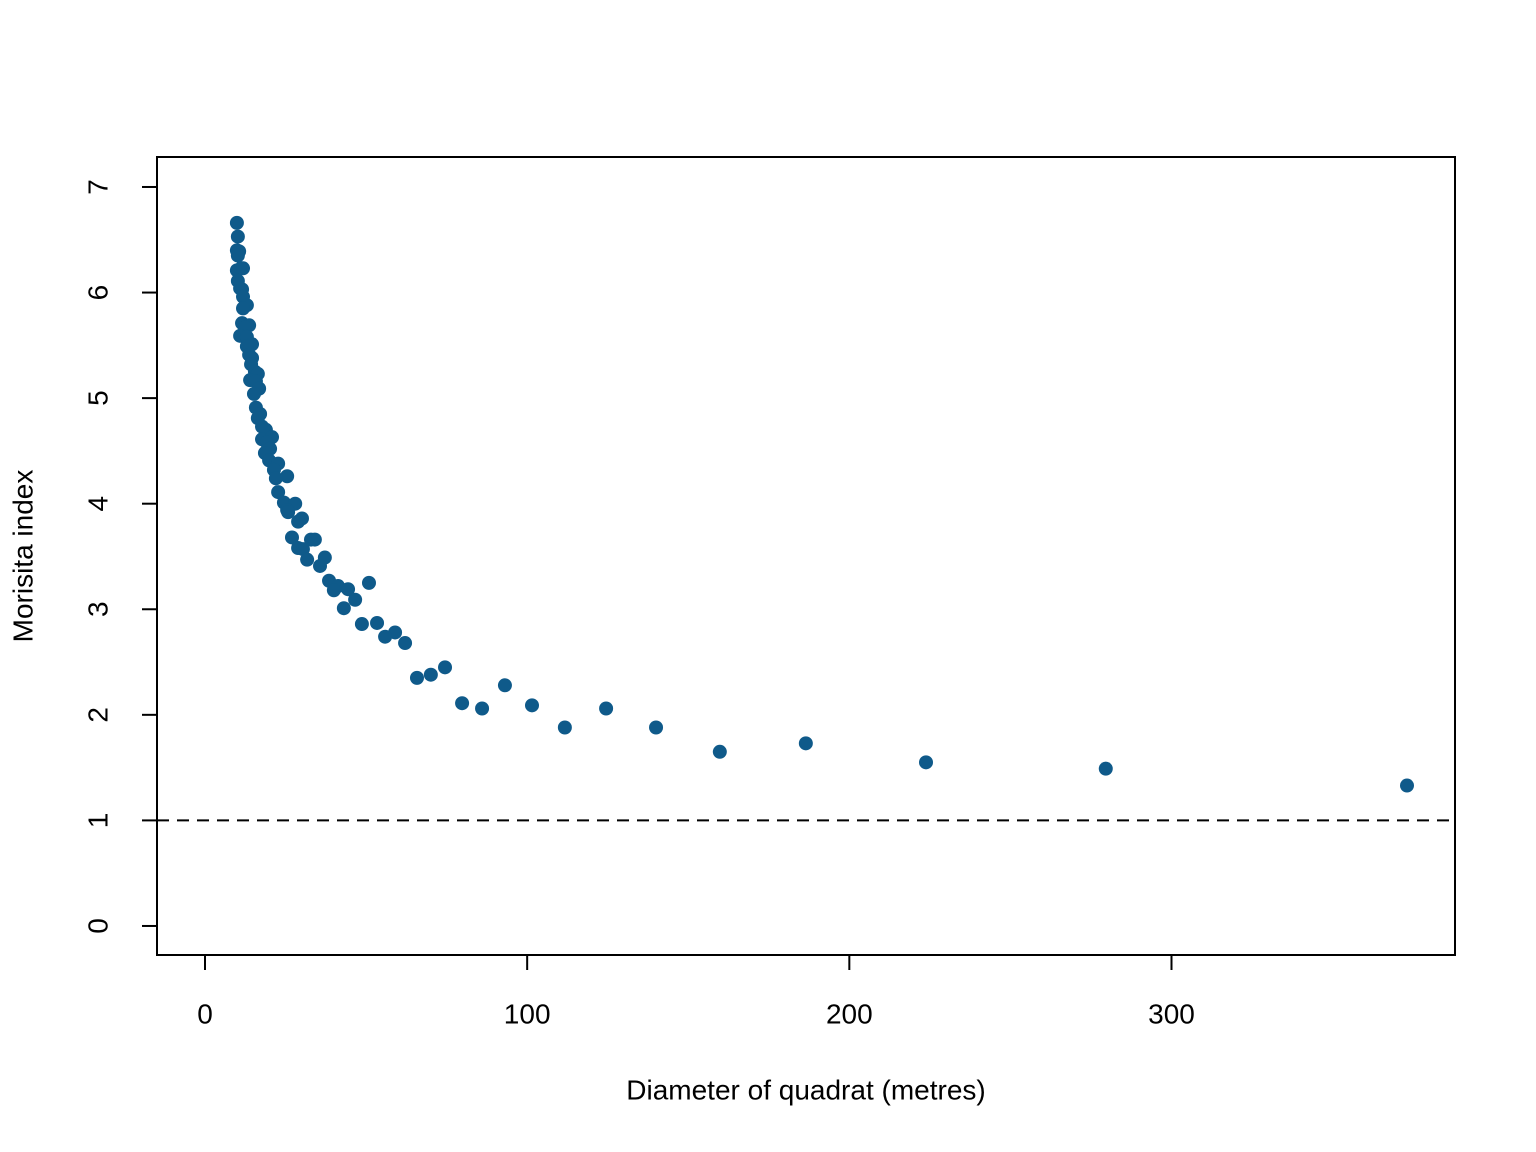 This screenshot has width=1536, height=1152. Describe the element at coordinates (97, 187) in the screenshot. I see `y-tick-label: 7` at that location.